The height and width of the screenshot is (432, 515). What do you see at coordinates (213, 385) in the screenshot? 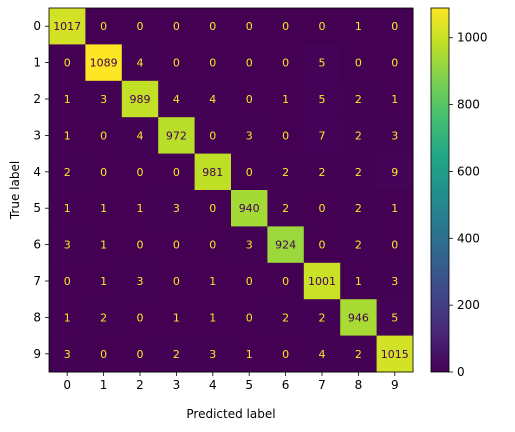
I see `x-tick-label: 4` at bounding box center [213, 385].